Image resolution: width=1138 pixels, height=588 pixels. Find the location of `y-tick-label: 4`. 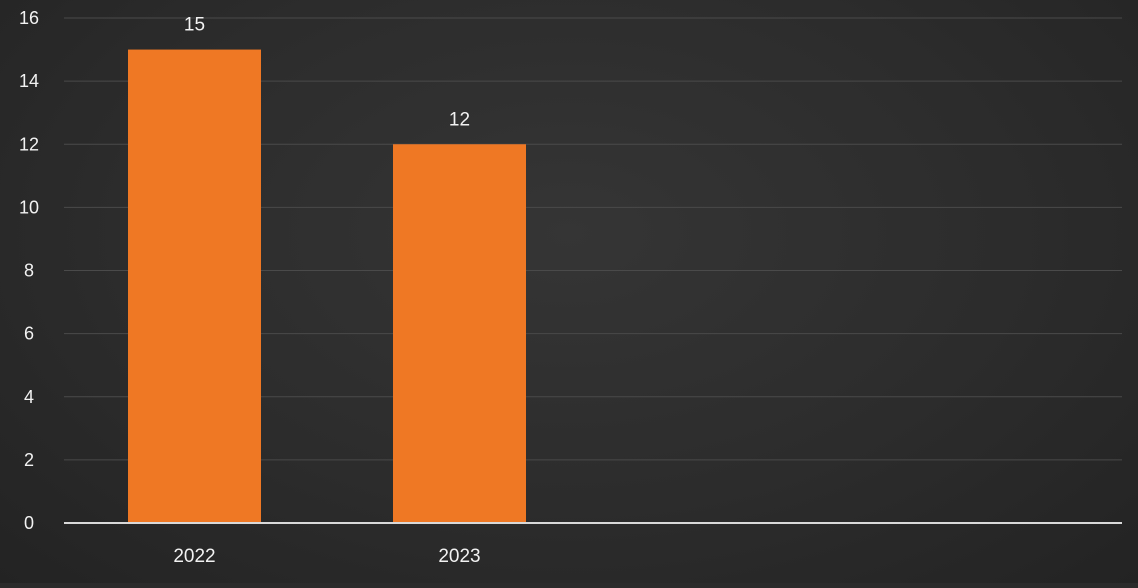

y-tick-label: 4 is located at coordinates (29, 397).